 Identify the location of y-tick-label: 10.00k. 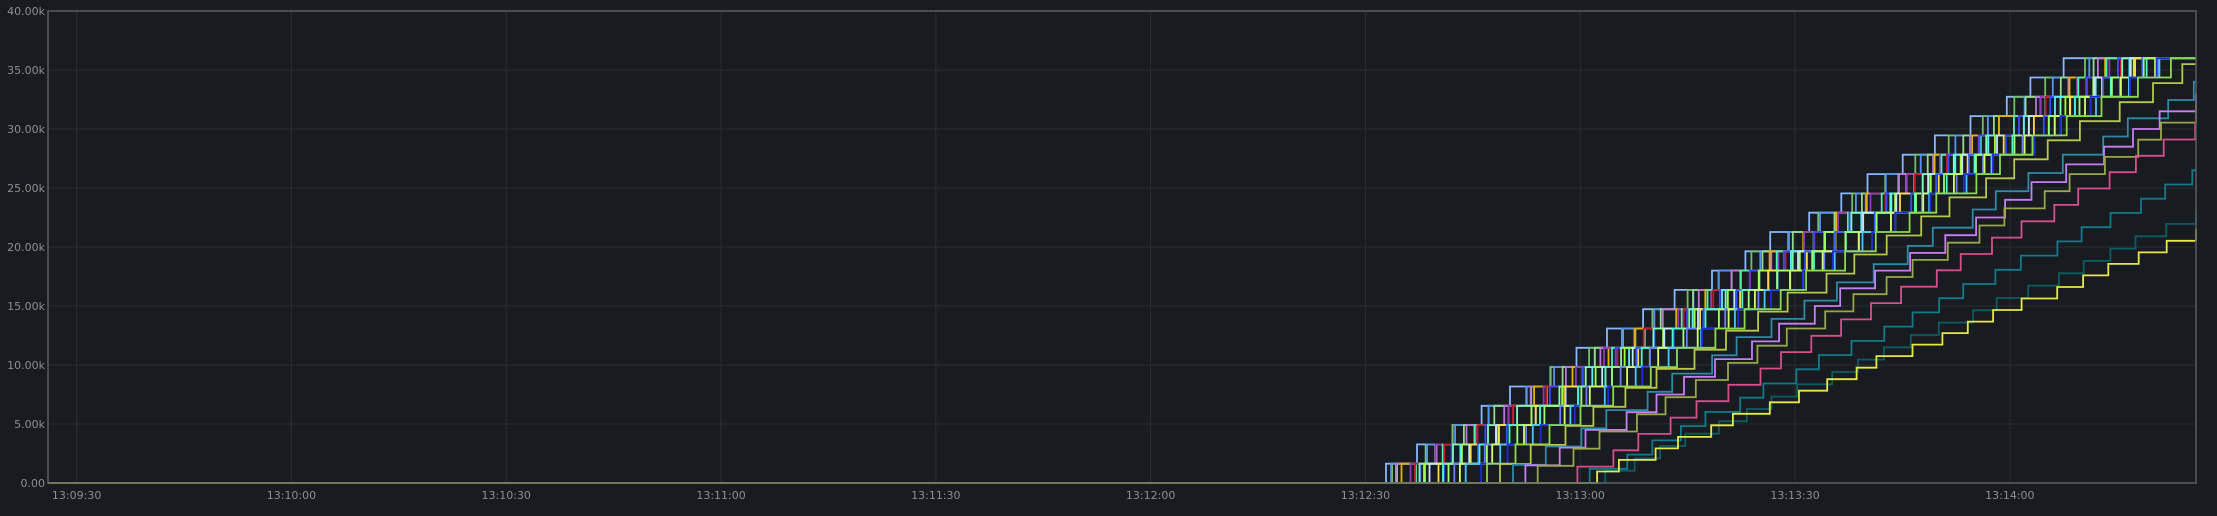
(26, 365).